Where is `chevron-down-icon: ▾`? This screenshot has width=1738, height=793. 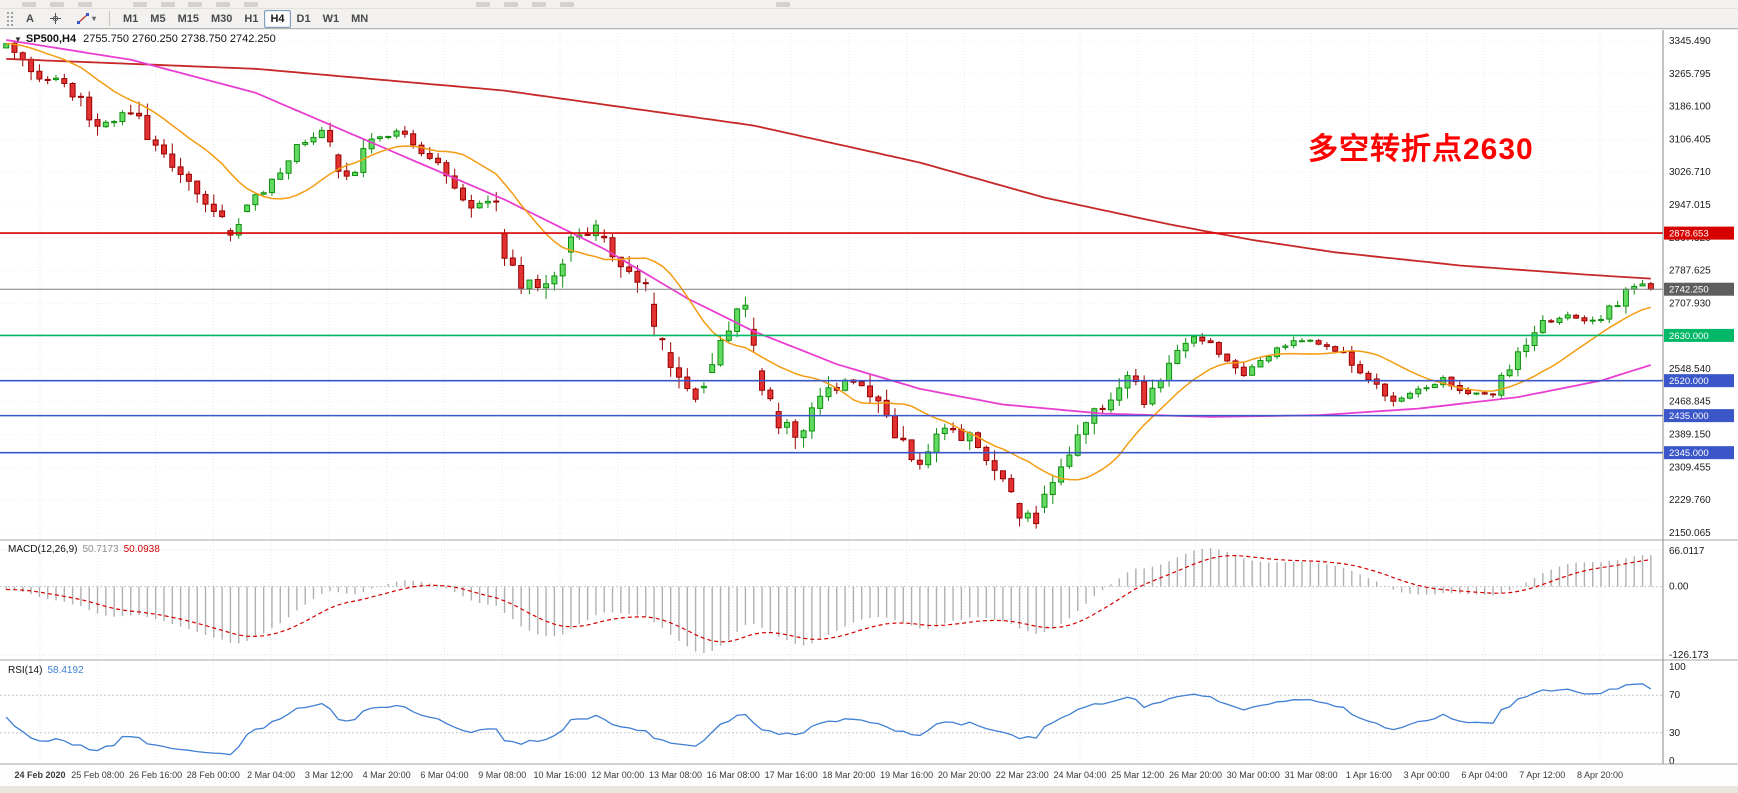
chevron-down-icon: ▾ is located at coordinates (94, 18).